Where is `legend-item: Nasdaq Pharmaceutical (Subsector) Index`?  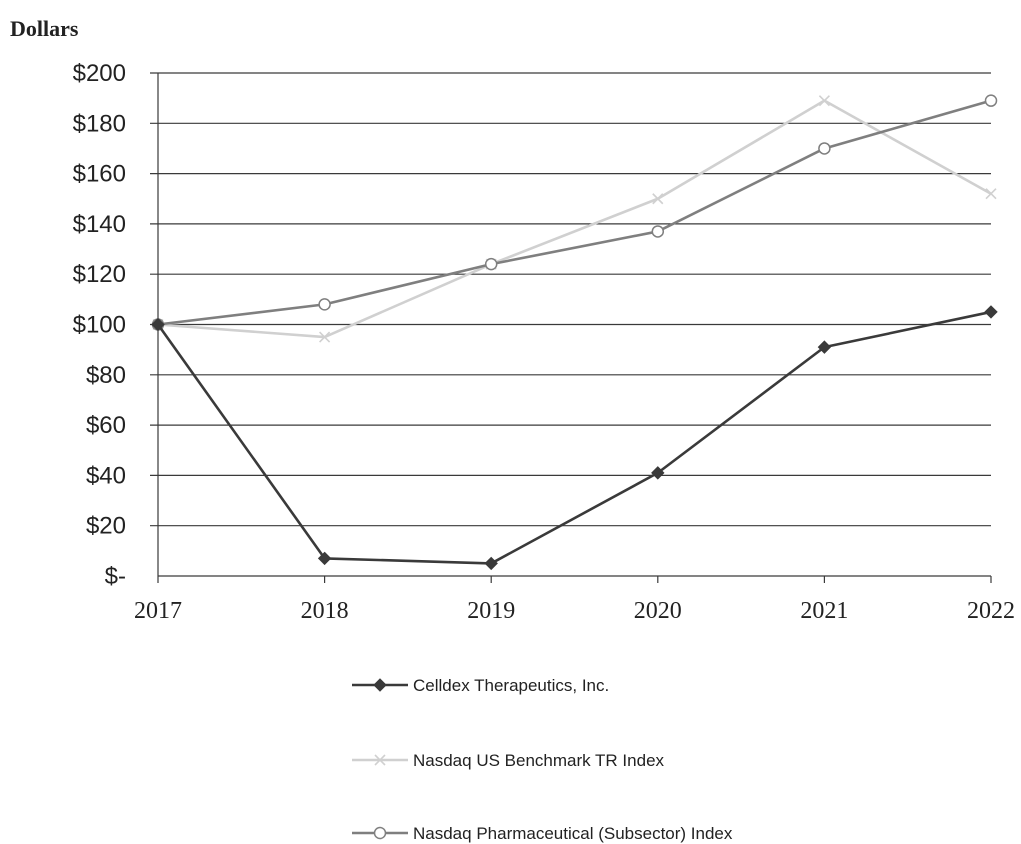
legend-item: Nasdaq Pharmaceutical (Subsector) Index is located at coordinates (542, 833).